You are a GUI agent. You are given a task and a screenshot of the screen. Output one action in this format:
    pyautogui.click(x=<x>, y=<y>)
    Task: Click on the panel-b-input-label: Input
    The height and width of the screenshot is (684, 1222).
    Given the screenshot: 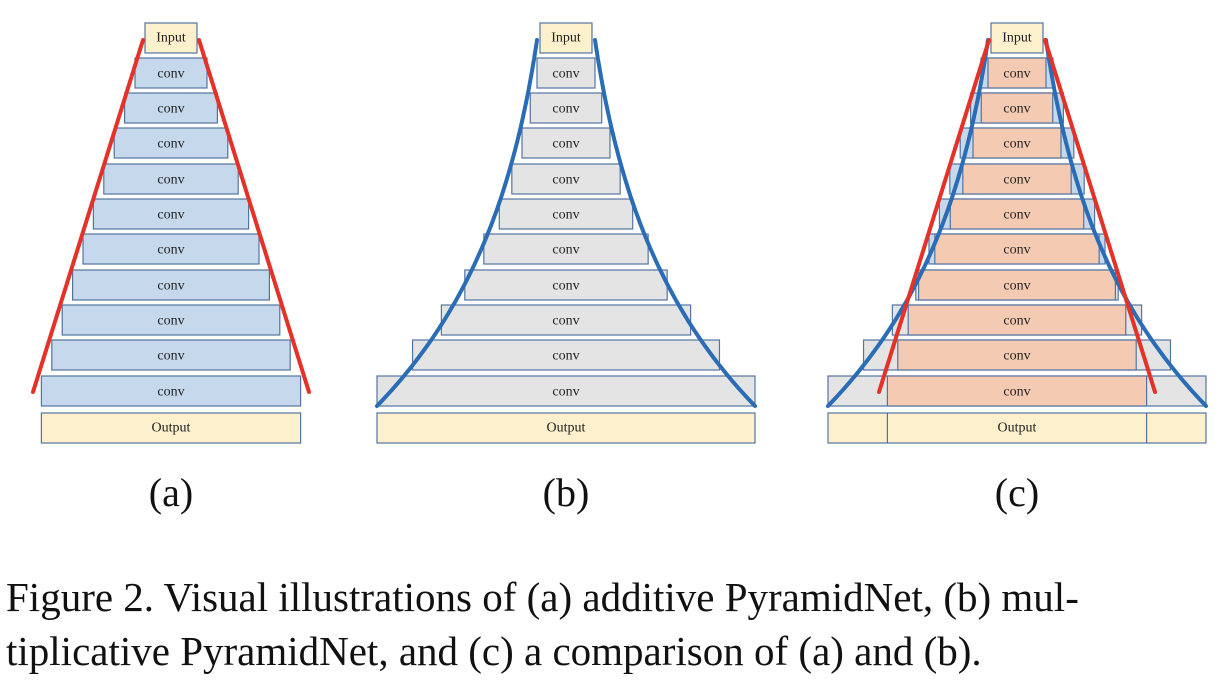 What is the action you would take?
    pyautogui.click(x=566, y=38)
    